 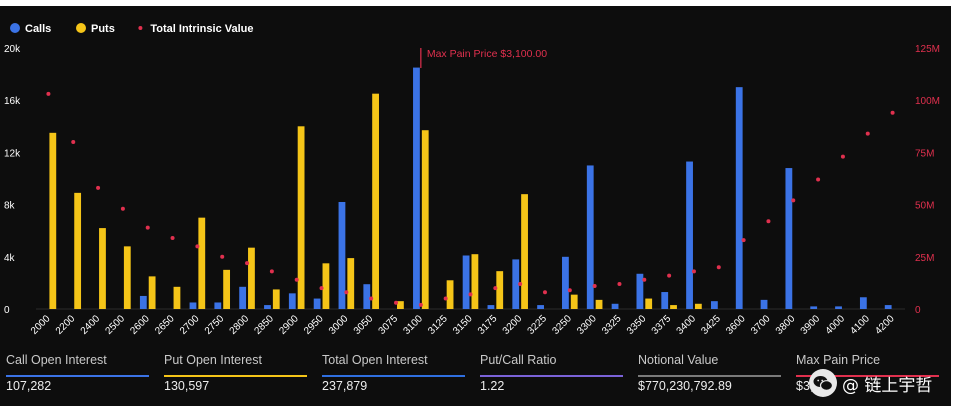 What do you see at coordinates (927, 101) in the screenshot?
I see `y-right-tick-label: 100M` at bounding box center [927, 101].